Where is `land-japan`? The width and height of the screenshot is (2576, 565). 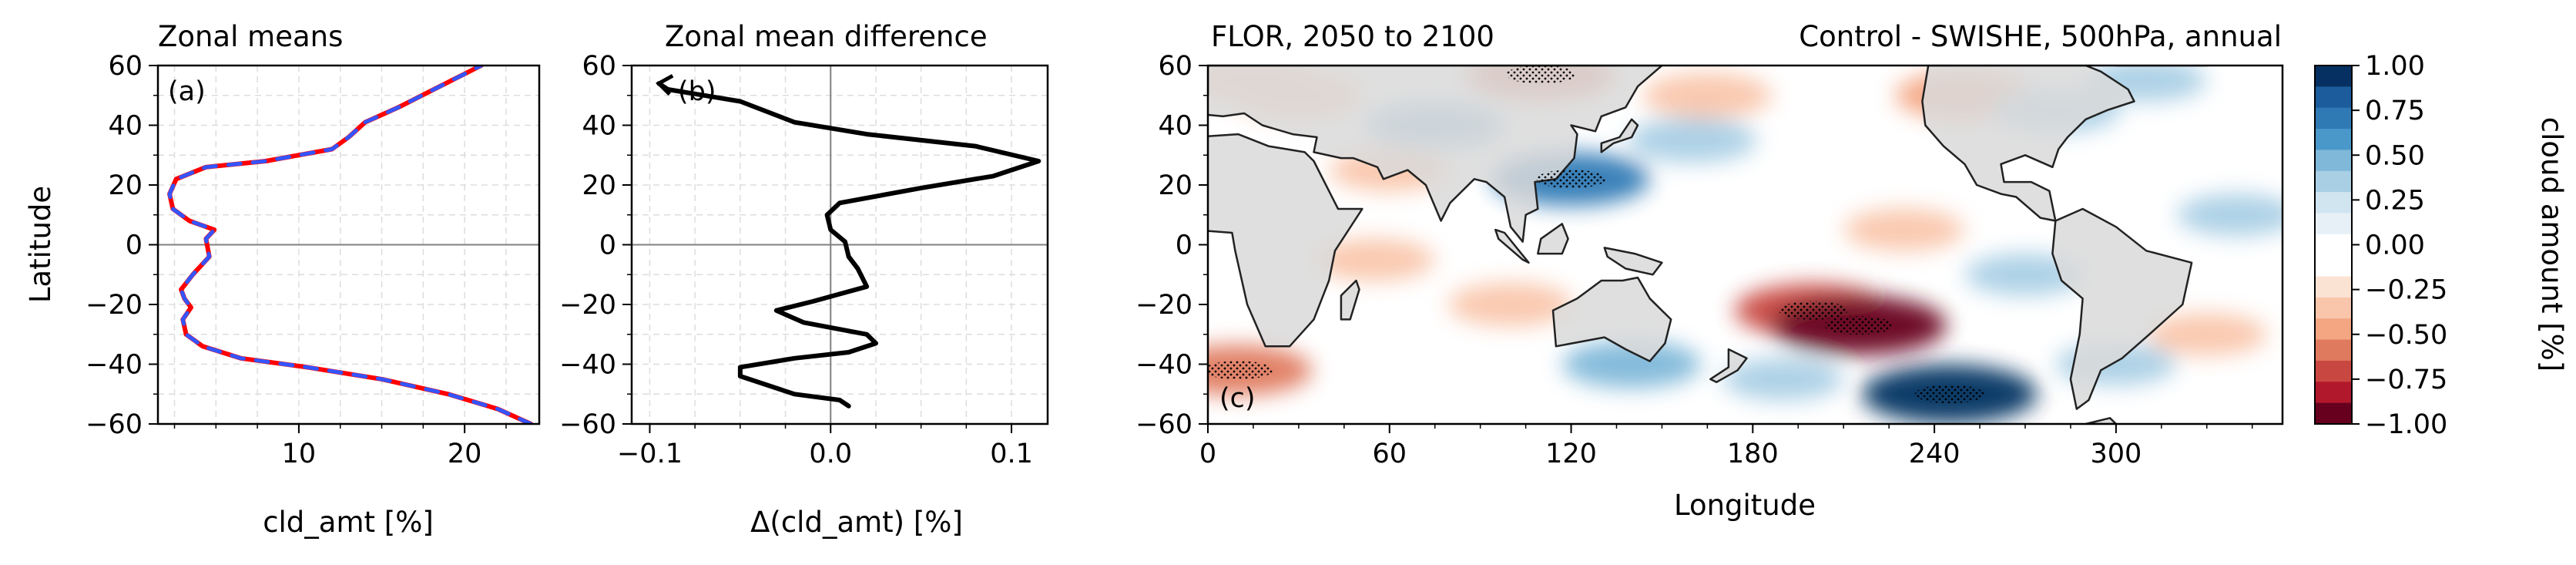
land-japan is located at coordinates (1619, 135).